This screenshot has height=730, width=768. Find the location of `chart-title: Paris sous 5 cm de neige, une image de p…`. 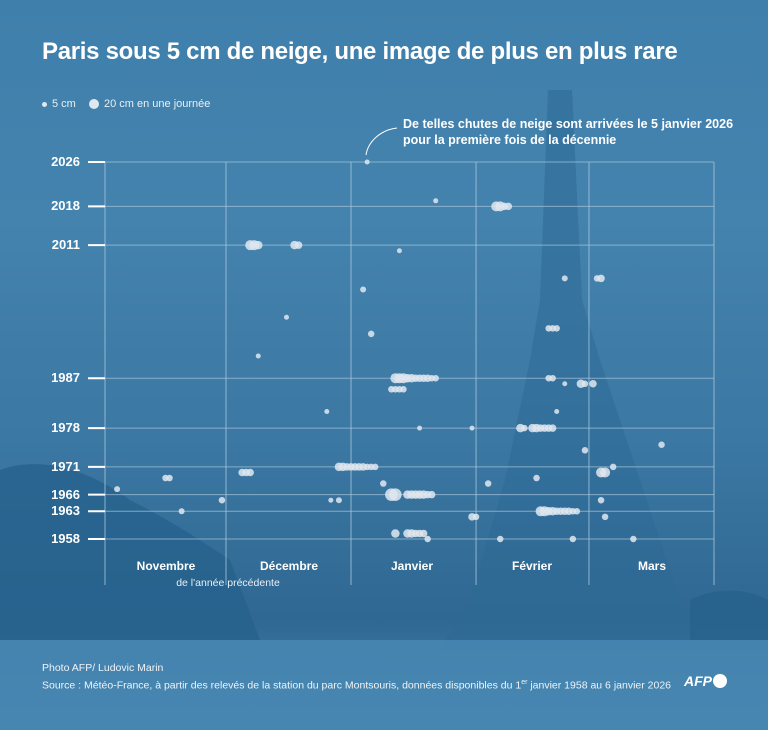

chart-title: Paris sous 5 cm de neige, une image de p… is located at coordinates (360, 51).